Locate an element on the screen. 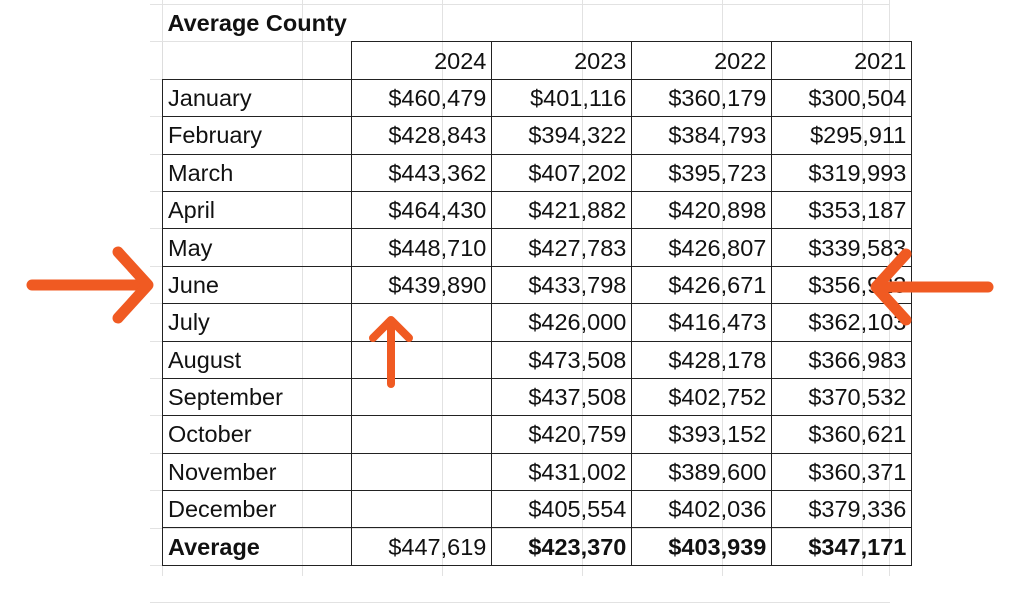 The width and height of the screenshot is (1024, 603). value-cell: $420,898 is located at coordinates (702, 210).